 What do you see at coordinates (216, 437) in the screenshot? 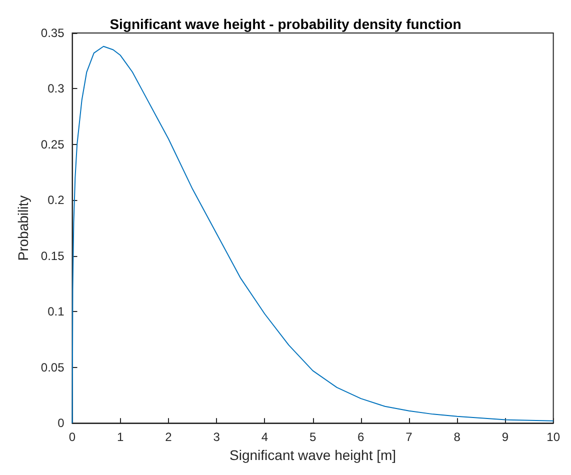
I see `x-tick-label: 3` at bounding box center [216, 437].